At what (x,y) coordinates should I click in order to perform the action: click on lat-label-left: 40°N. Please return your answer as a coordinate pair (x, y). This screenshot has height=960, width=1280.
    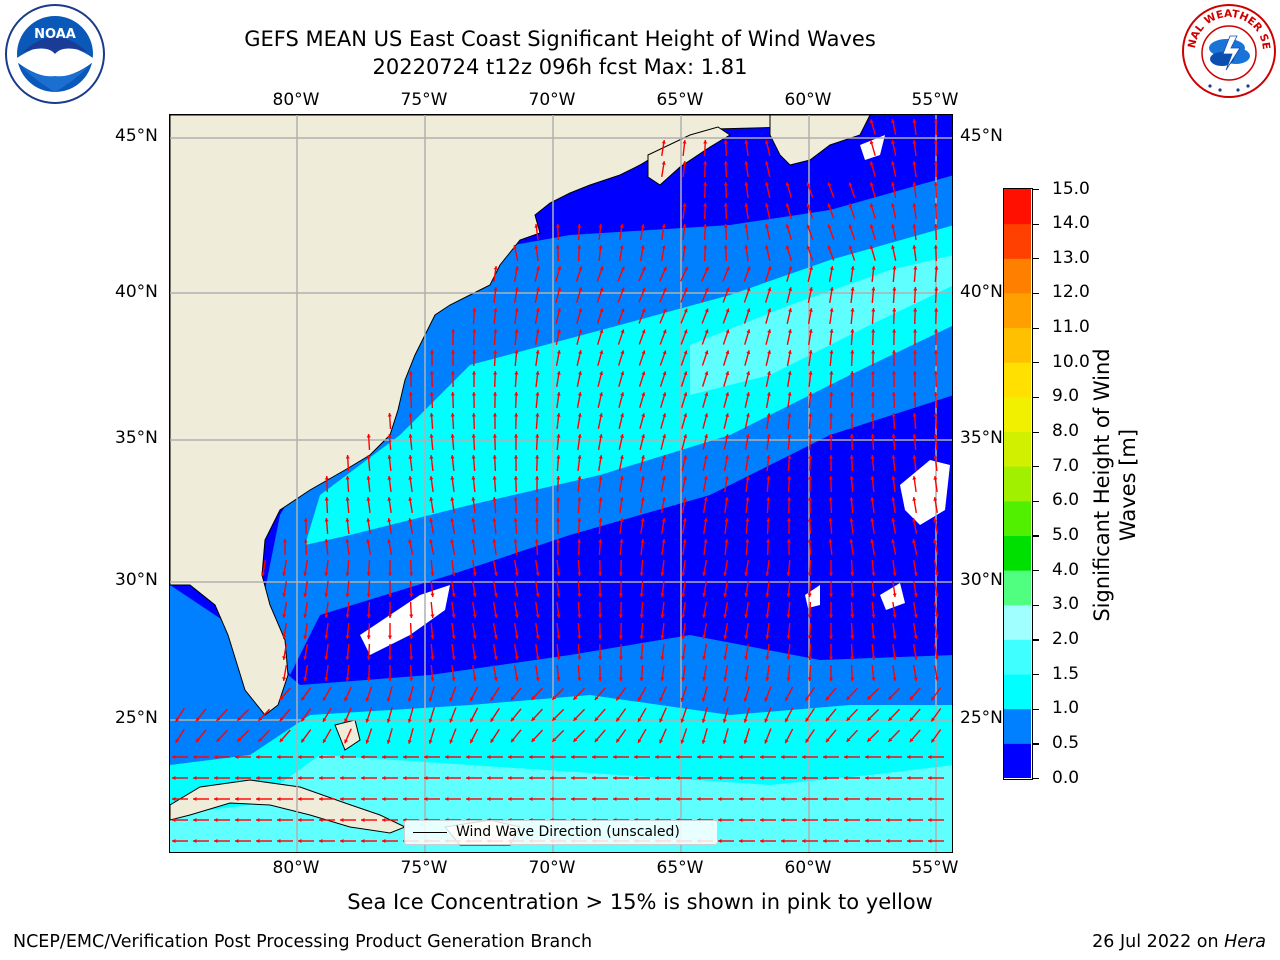
    Looking at the image, I should click on (136, 292).